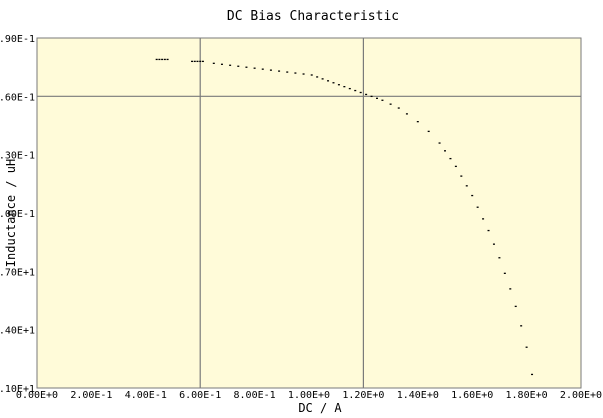 The width and height of the screenshot is (603, 418). I want to click on x-tick-label: 1.60E+0, so click(472, 395).